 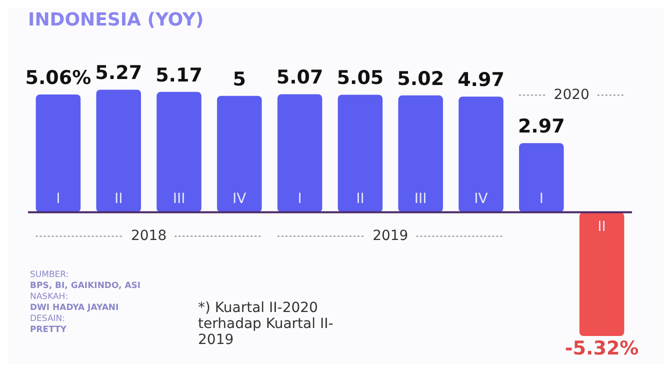 I want to click on annotation: 2019, so click(x=390, y=236).